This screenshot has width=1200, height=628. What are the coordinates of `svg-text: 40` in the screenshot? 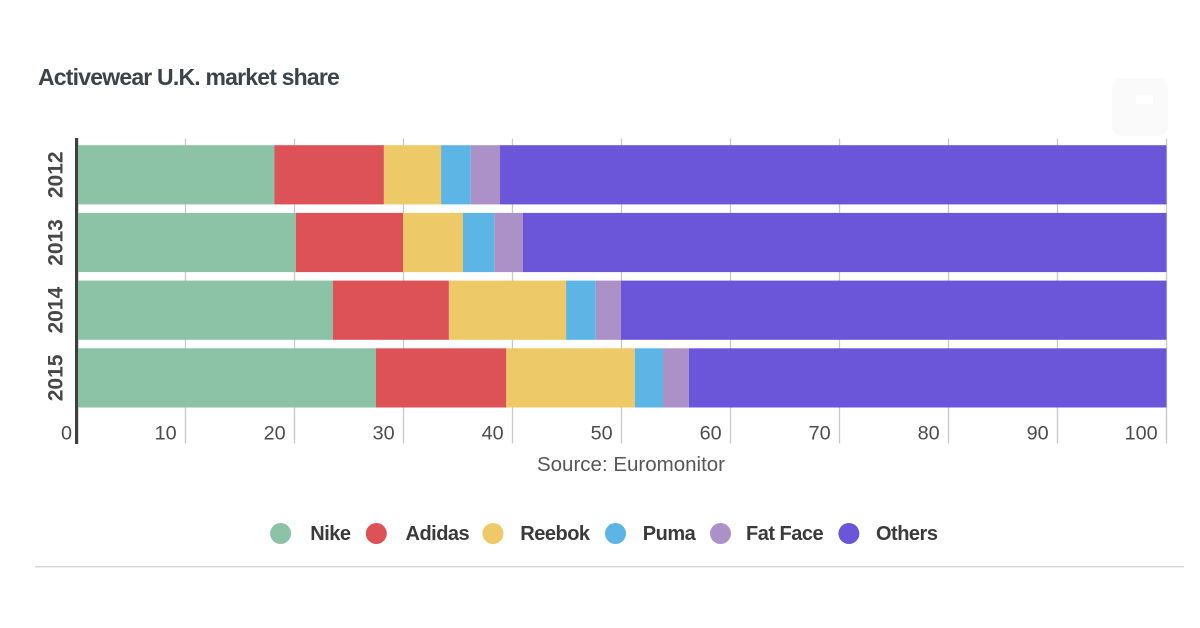 It's located at (493, 434).